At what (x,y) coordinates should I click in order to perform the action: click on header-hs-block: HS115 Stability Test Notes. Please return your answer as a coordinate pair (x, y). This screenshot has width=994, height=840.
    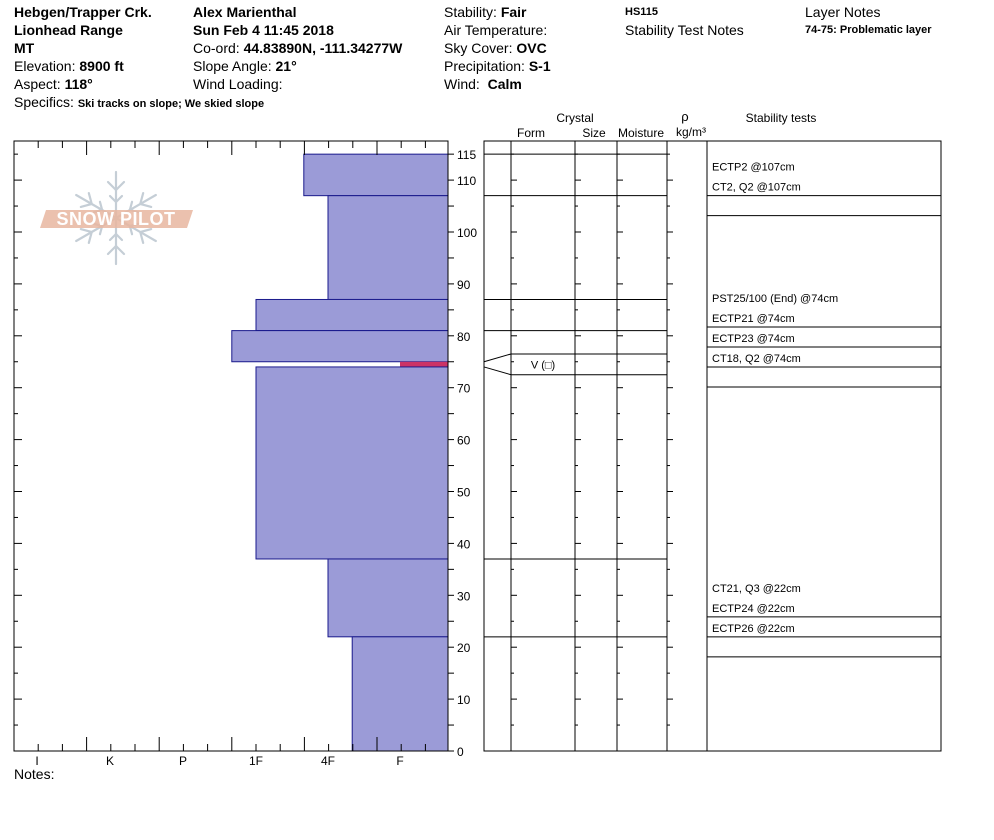
    Looking at the image, I should click on (684, 21).